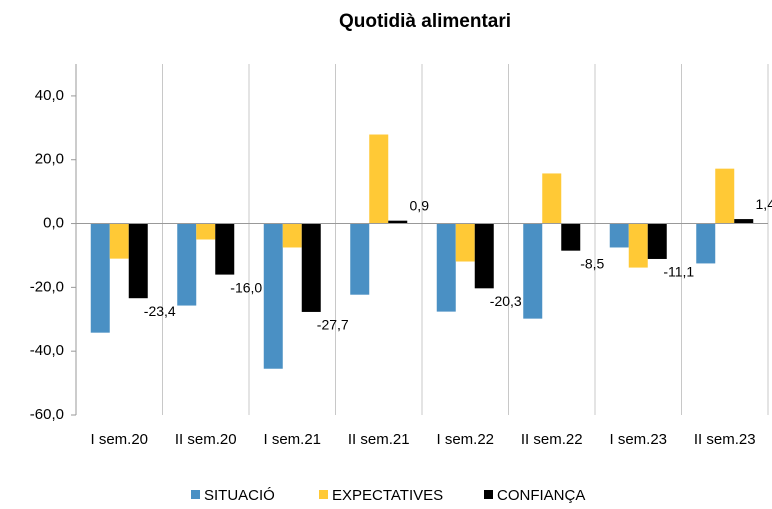 The height and width of the screenshot is (509, 772). I want to click on value-label: -8,5, so click(592, 263).